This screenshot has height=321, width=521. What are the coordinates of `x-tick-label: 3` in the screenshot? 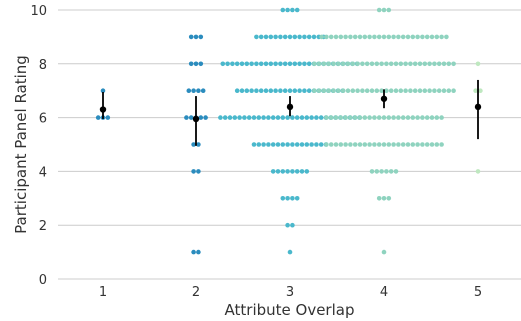 It's located at (290, 292).